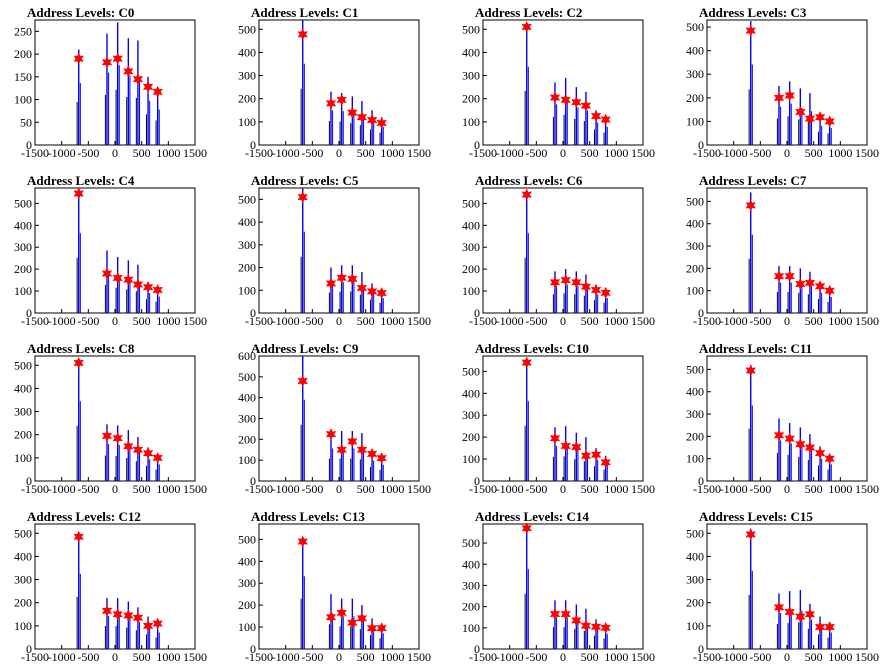 The width and height of the screenshot is (896, 672). What do you see at coordinates (312, 321) in the screenshot?
I see `x-tick-label: -500` at bounding box center [312, 321].